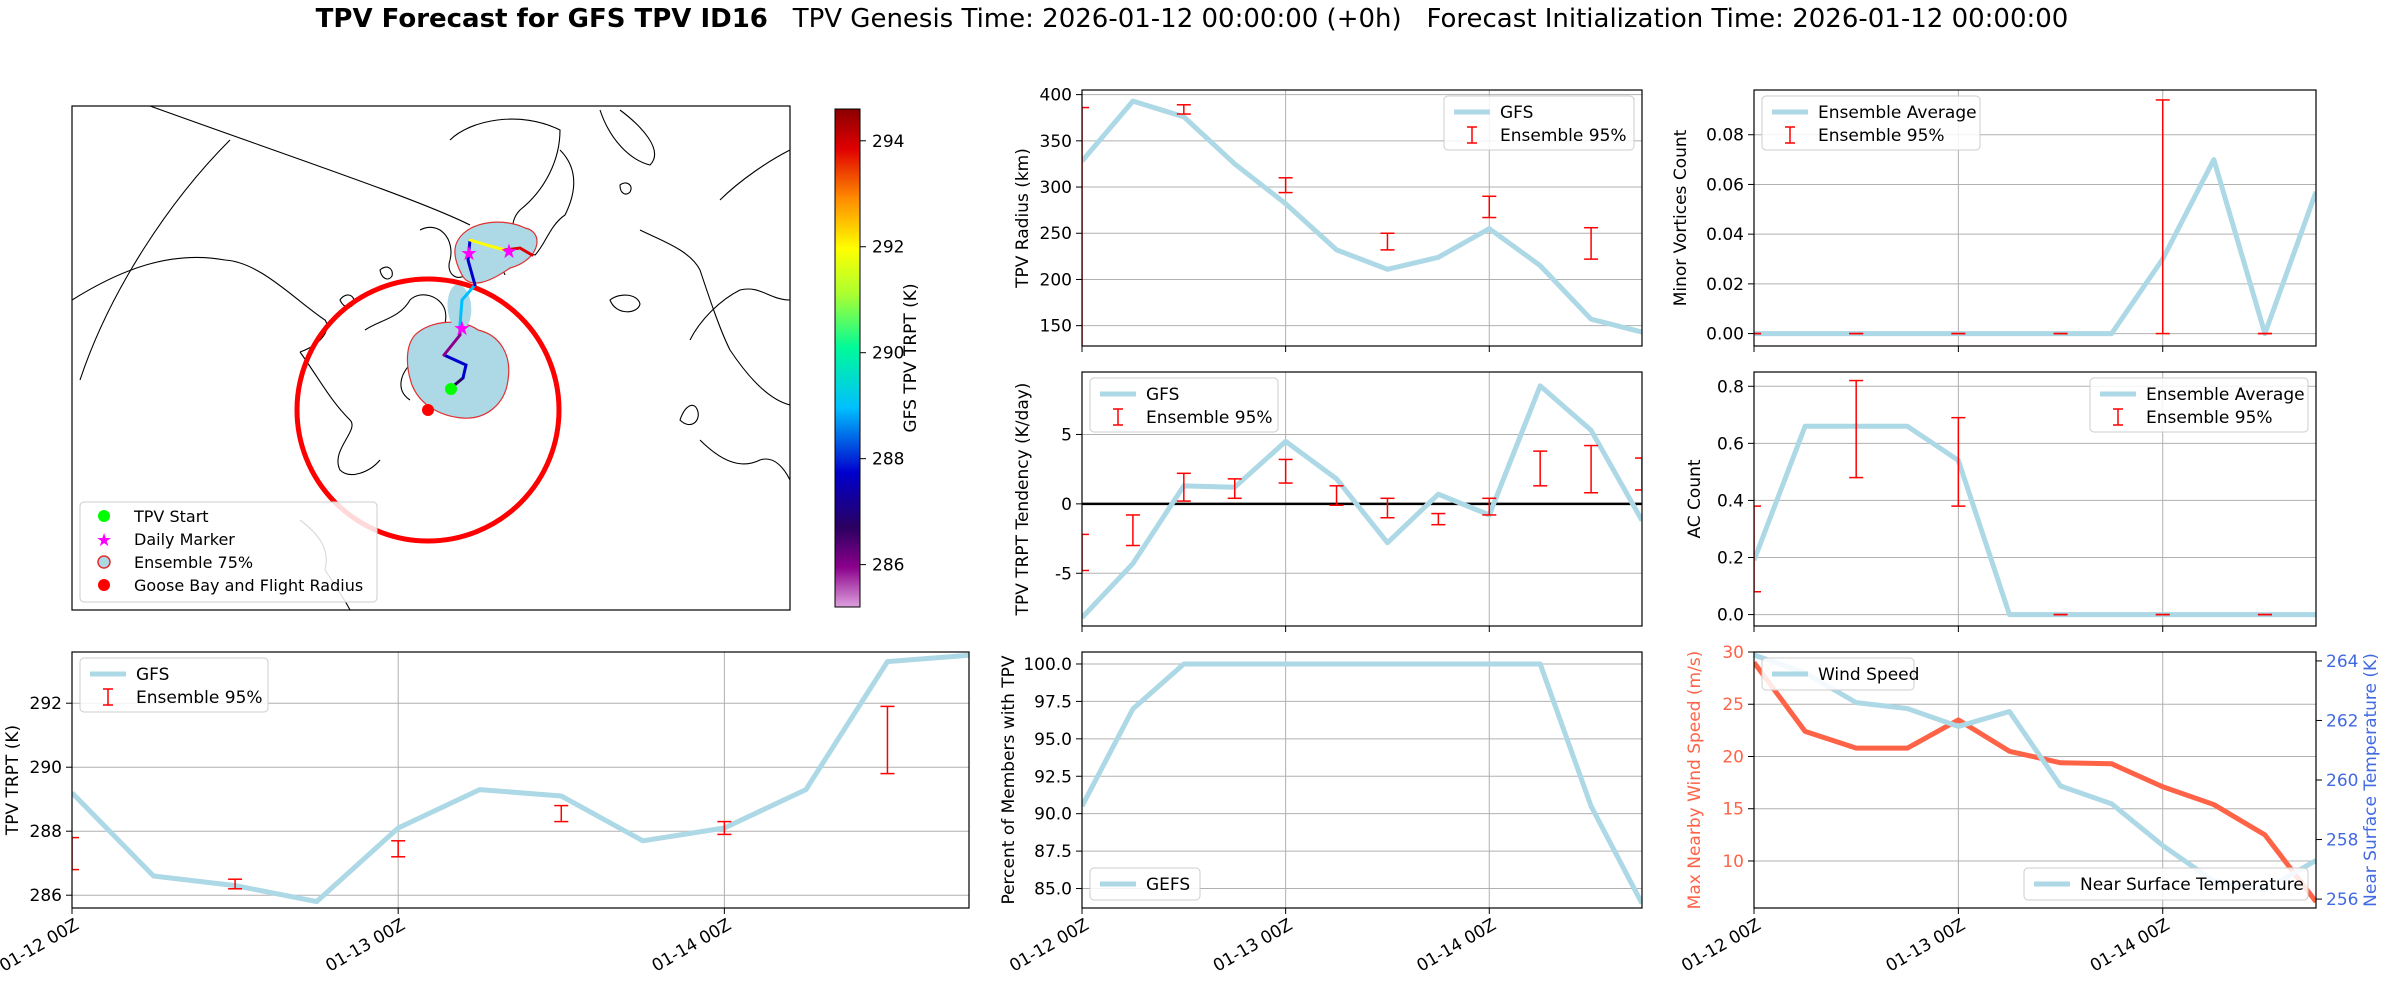 This screenshot has height=982, width=2384. What do you see at coordinates (2342, 900) in the screenshot?
I see `y2-tick-label: 256` at bounding box center [2342, 900].